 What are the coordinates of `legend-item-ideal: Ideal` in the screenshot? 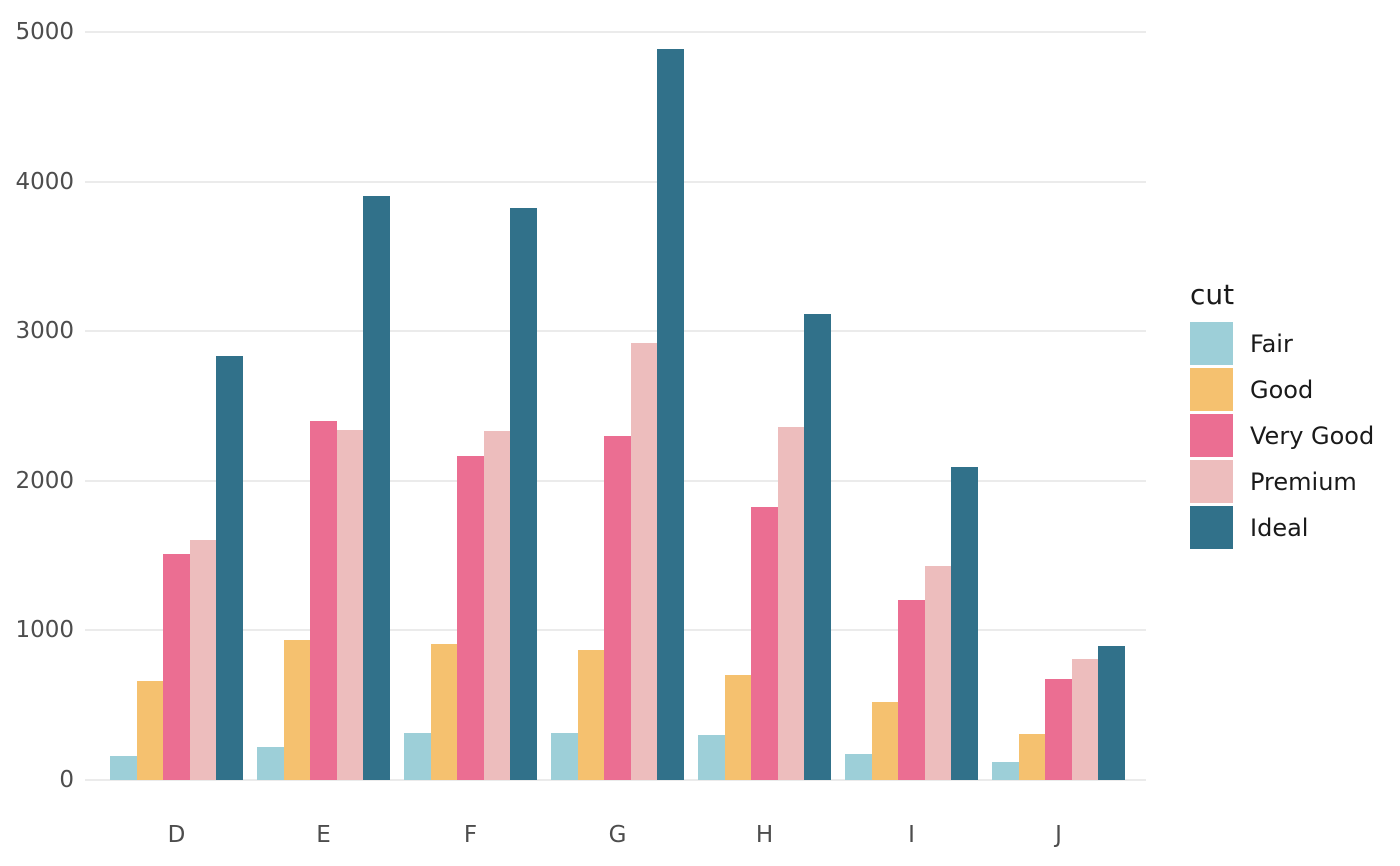 It's located at (1292, 527).